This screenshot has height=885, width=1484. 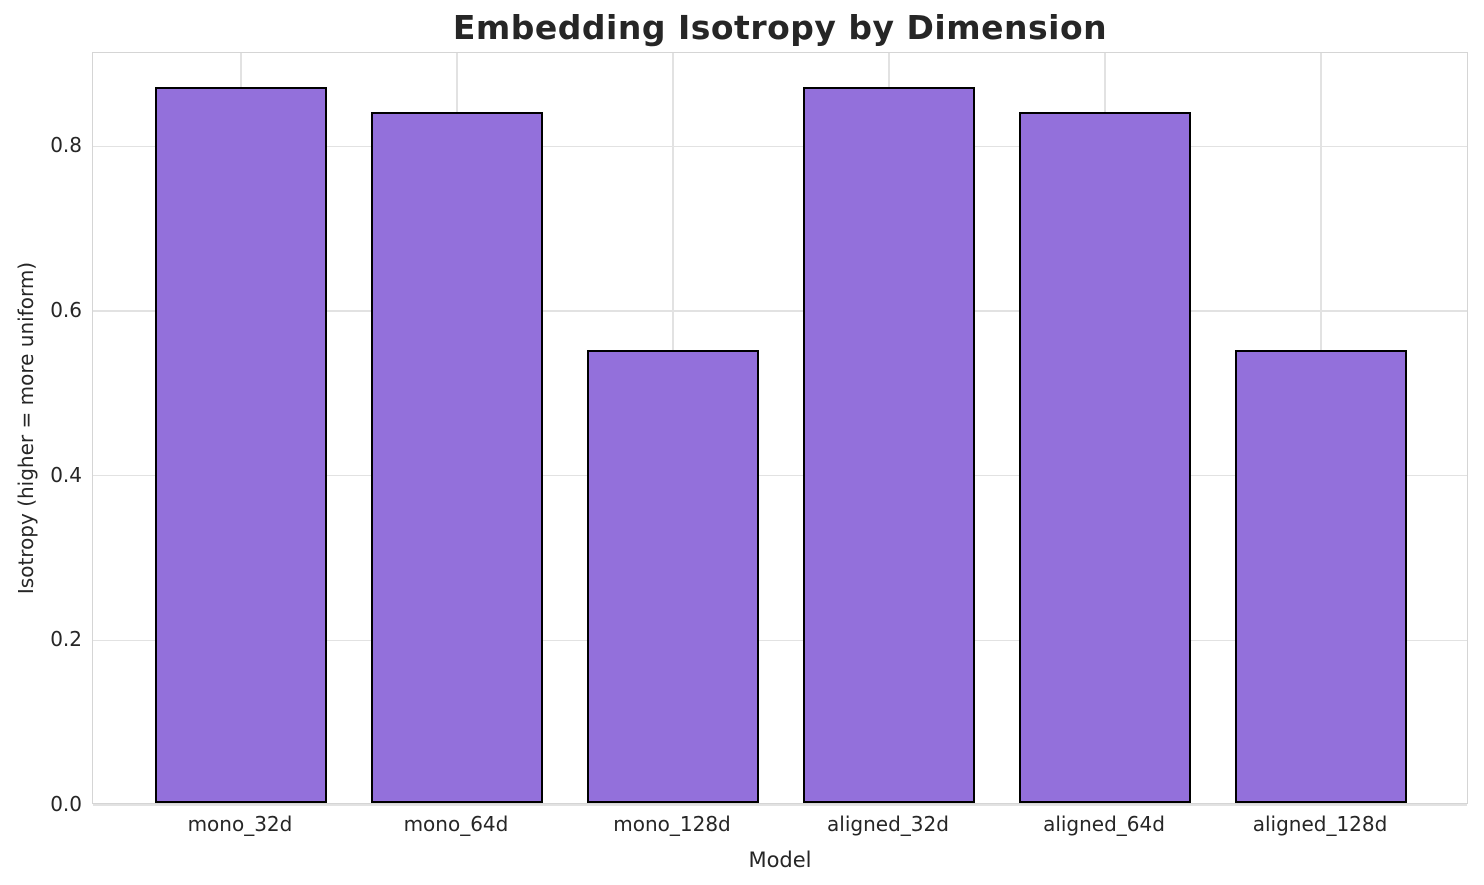 What do you see at coordinates (66, 804) in the screenshot?
I see `y-tick-label: 0.0` at bounding box center [66, 804].